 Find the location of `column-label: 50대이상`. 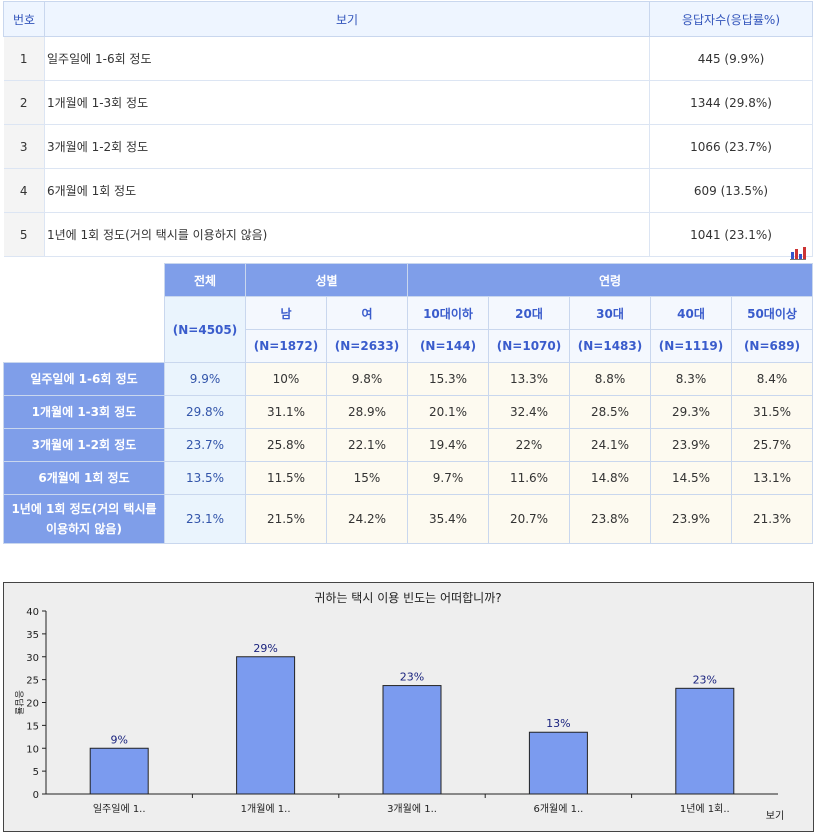

column-label: 50대이상 is located at coordinates (772, 313).